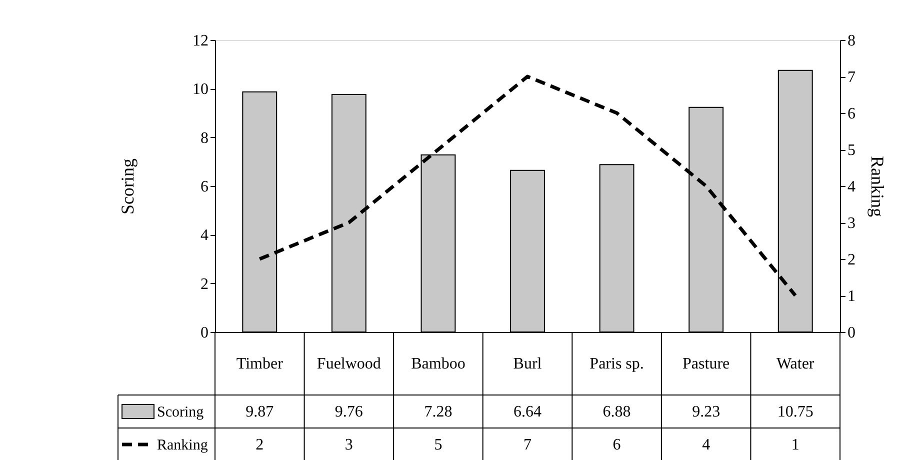 The image size is (904, 460). I want to click on y2-axis-title: Ranking, so click(878, 186).